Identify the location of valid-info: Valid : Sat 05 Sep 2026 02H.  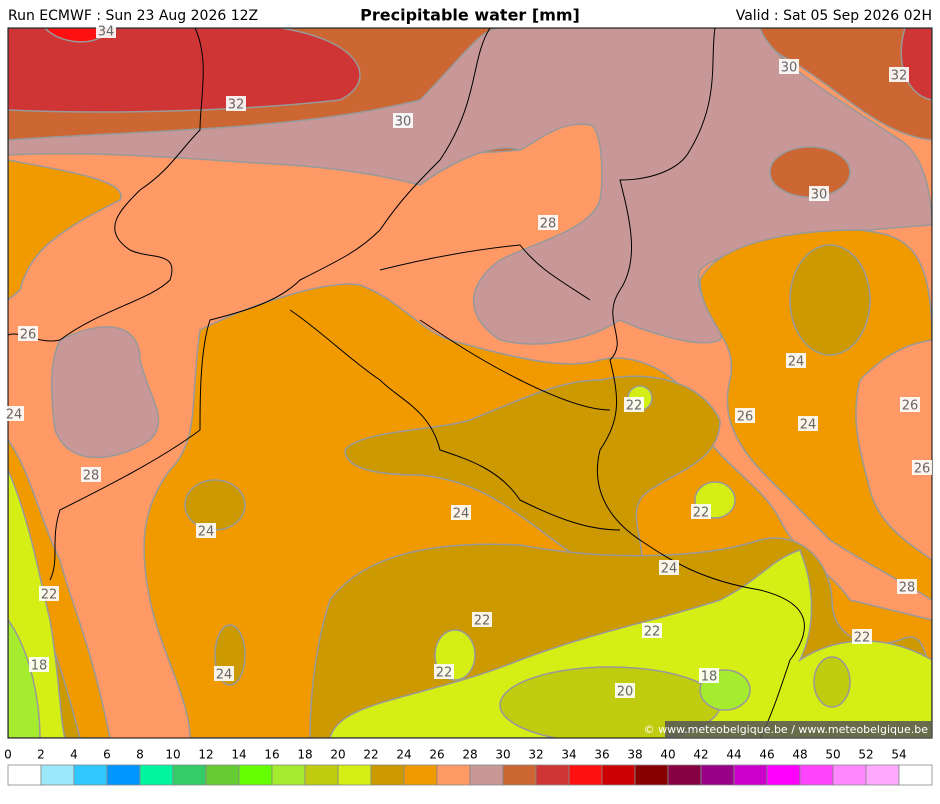
(834, 16).